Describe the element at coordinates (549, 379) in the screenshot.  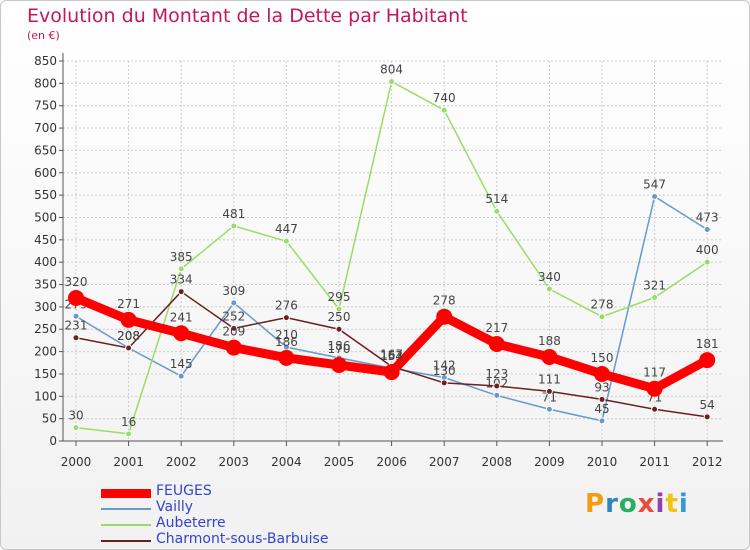
I see `data-label: 111` at that location.